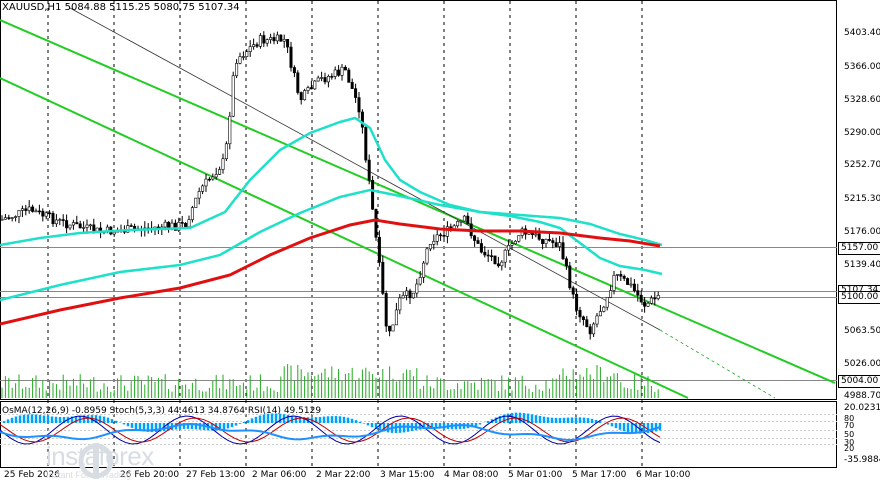 The image size is (880, 484). What do you see at coordinates (471, 475) in the screenshot?
I see `time-tick: 4 Mar 08:00` at bounding box center [471, 475].